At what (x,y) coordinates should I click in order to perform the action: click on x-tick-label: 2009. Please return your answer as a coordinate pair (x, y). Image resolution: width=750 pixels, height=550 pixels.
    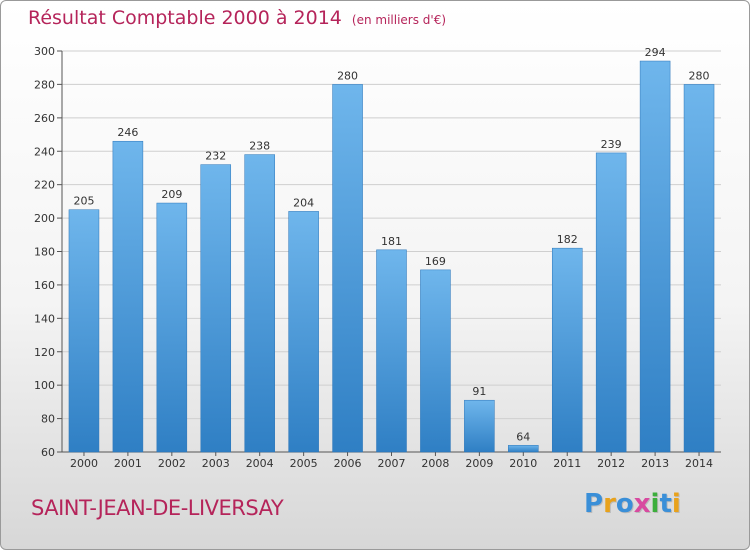
    Looking at the image, I should click on (479, 463).